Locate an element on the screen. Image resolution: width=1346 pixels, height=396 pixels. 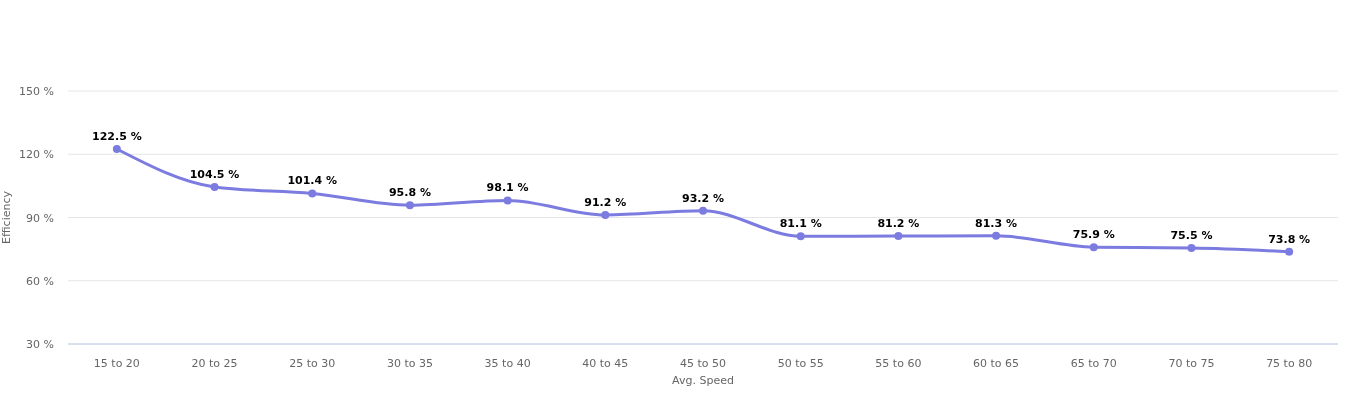
y-tick-label: 120 % is located at coordinates (36, 155).